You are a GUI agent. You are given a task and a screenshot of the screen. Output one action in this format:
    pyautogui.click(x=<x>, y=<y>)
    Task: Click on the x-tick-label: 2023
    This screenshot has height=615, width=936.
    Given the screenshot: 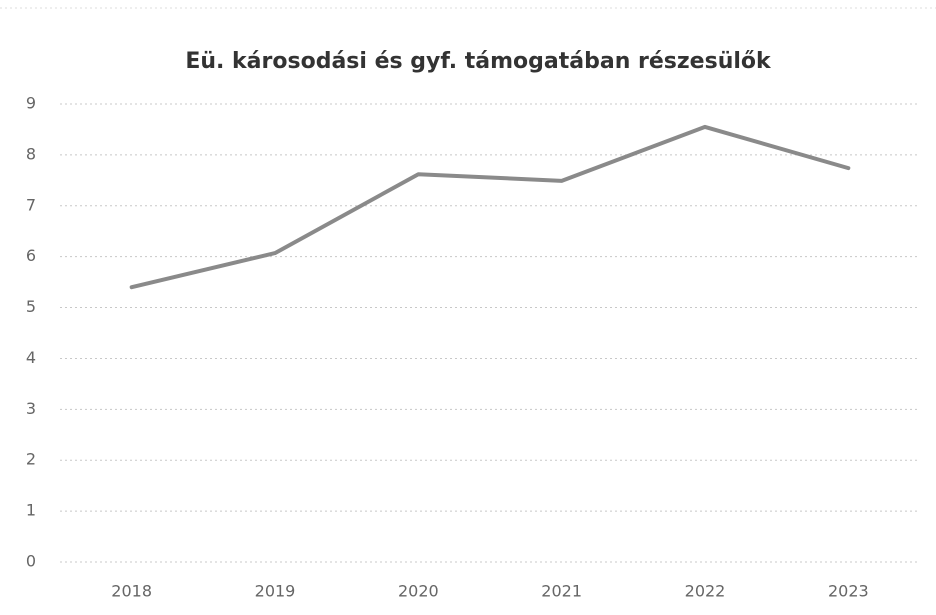 What is the action you would take?
    pyautogui.click(x=848, y=591)
    